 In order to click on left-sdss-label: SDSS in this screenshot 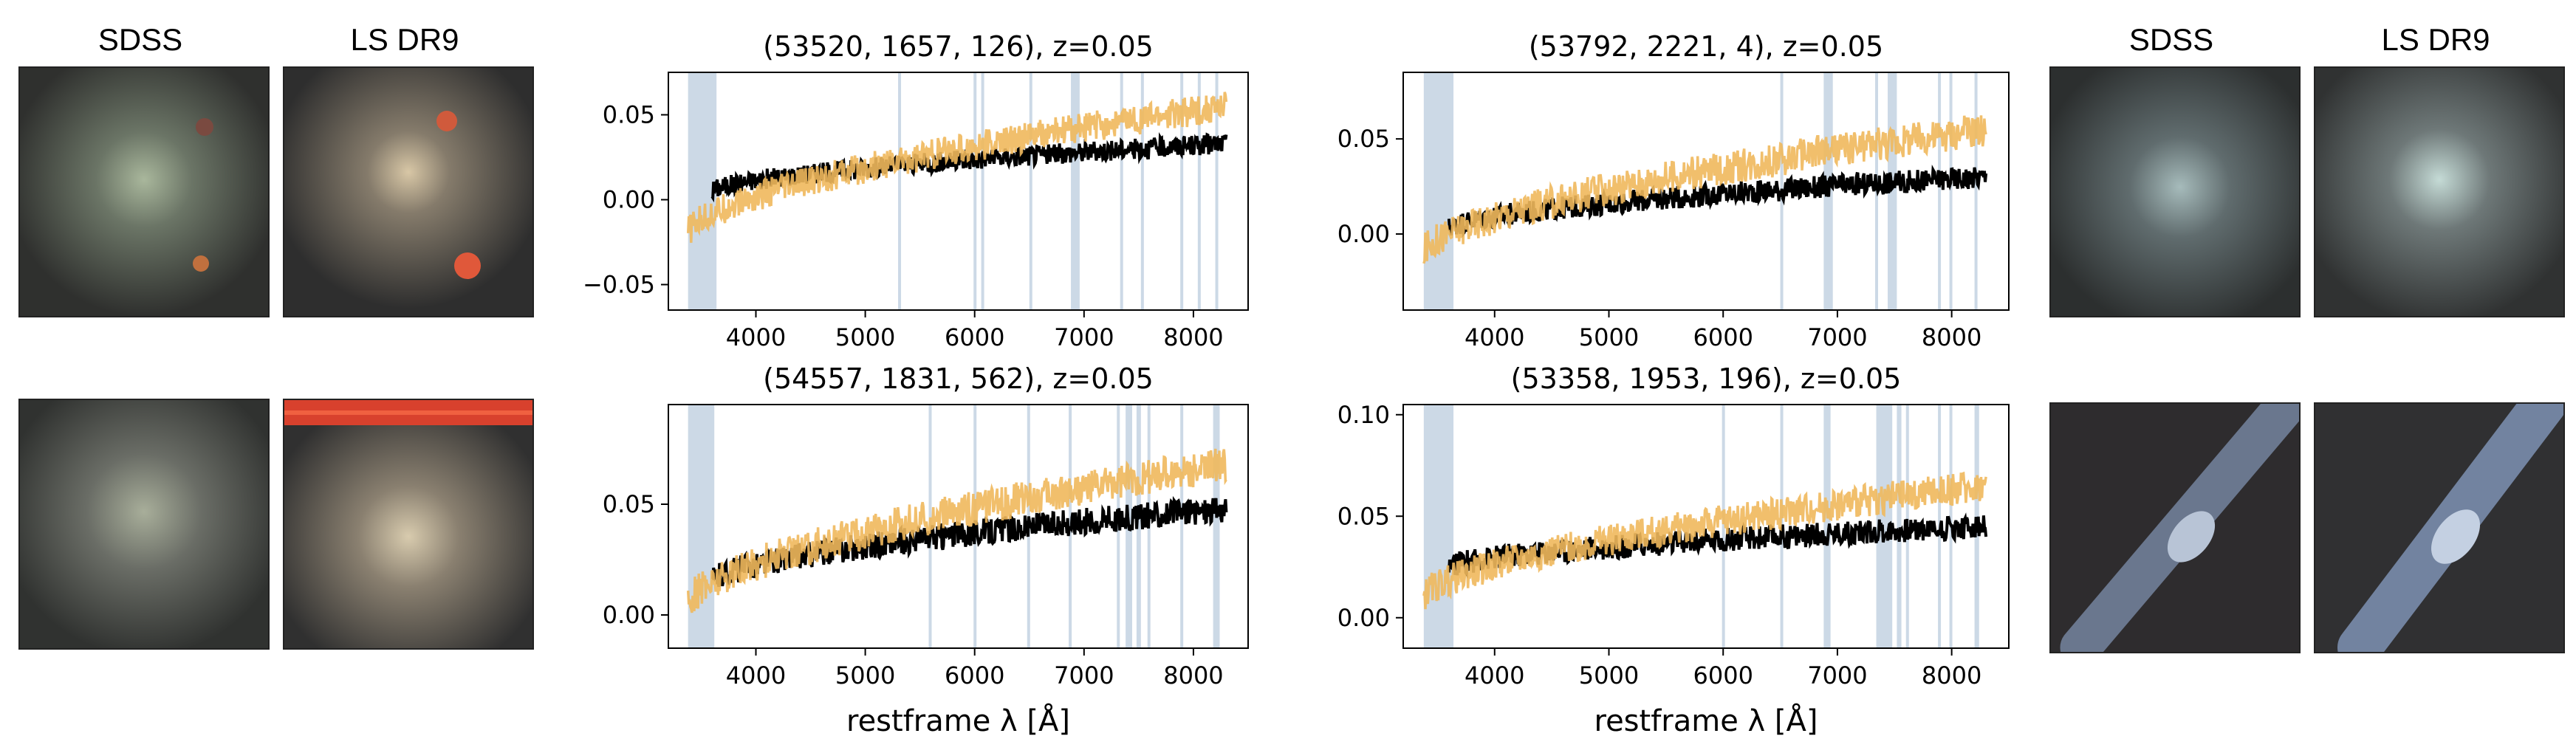, I will do `click(140, 39)`.